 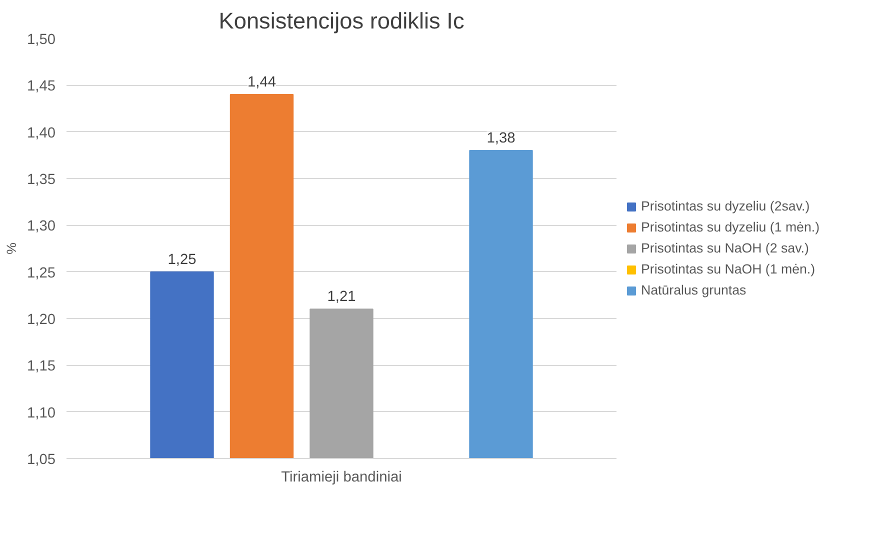 What do you see at coordinates (41, 366) in the screenshot?
I see `y-tick-label: 1,15` at bounding box center [41, 366].